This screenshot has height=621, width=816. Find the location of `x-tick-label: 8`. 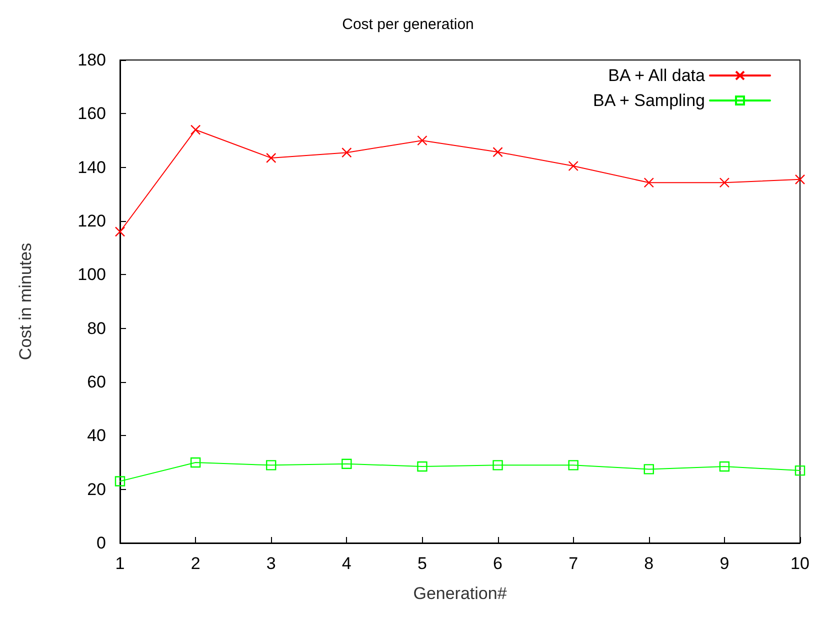

x-tick-label: 8 is located at coordinates (649, 563).